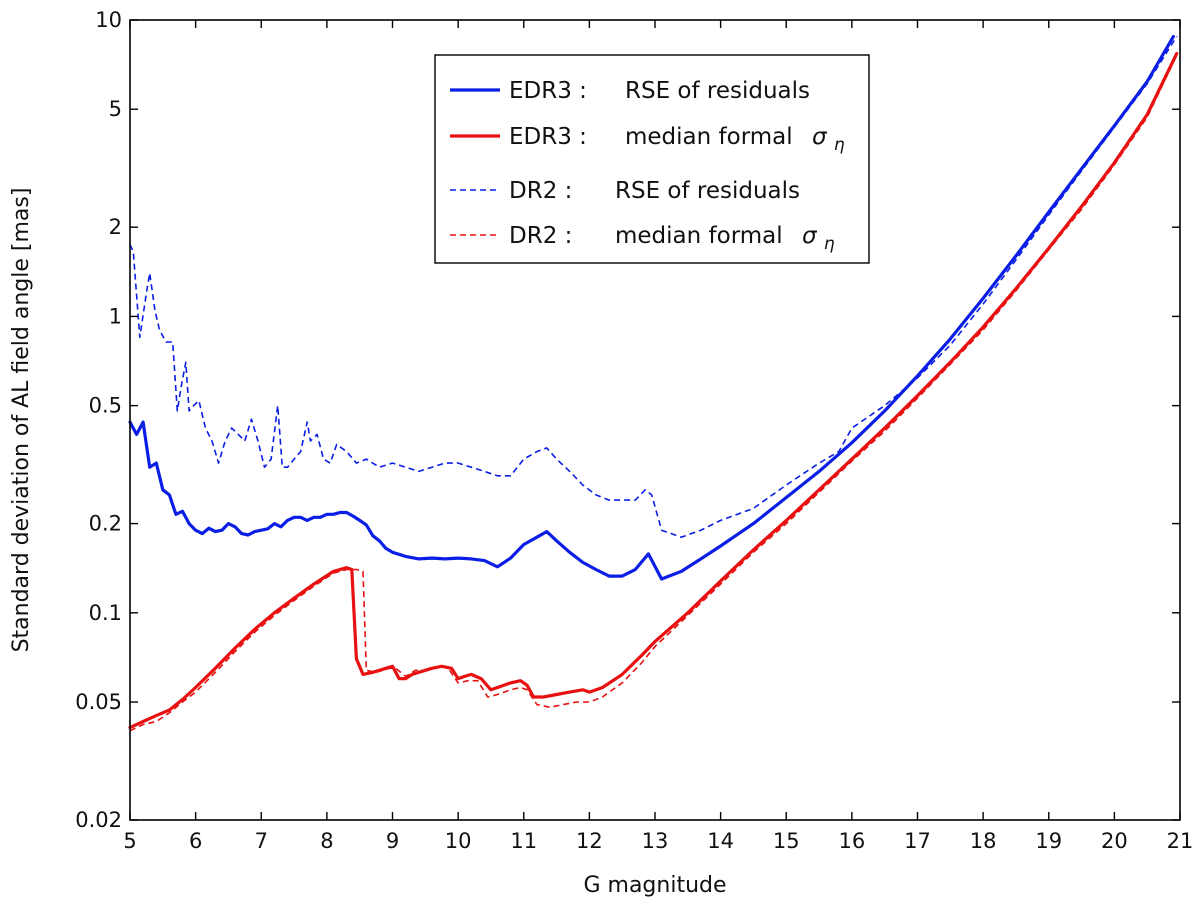 Image resolution: width=1200 pixels, height=909 pixels. What do you see at coordinates (720, 841) in the screenshot?
I see `x-tick-label: 14` at bounding box center [720, 841].